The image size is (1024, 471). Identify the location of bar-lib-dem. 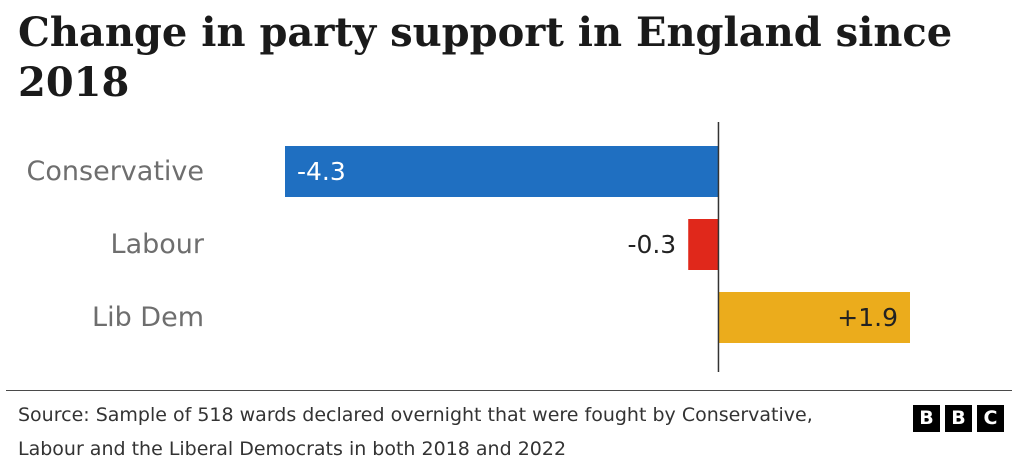
(814, 317).